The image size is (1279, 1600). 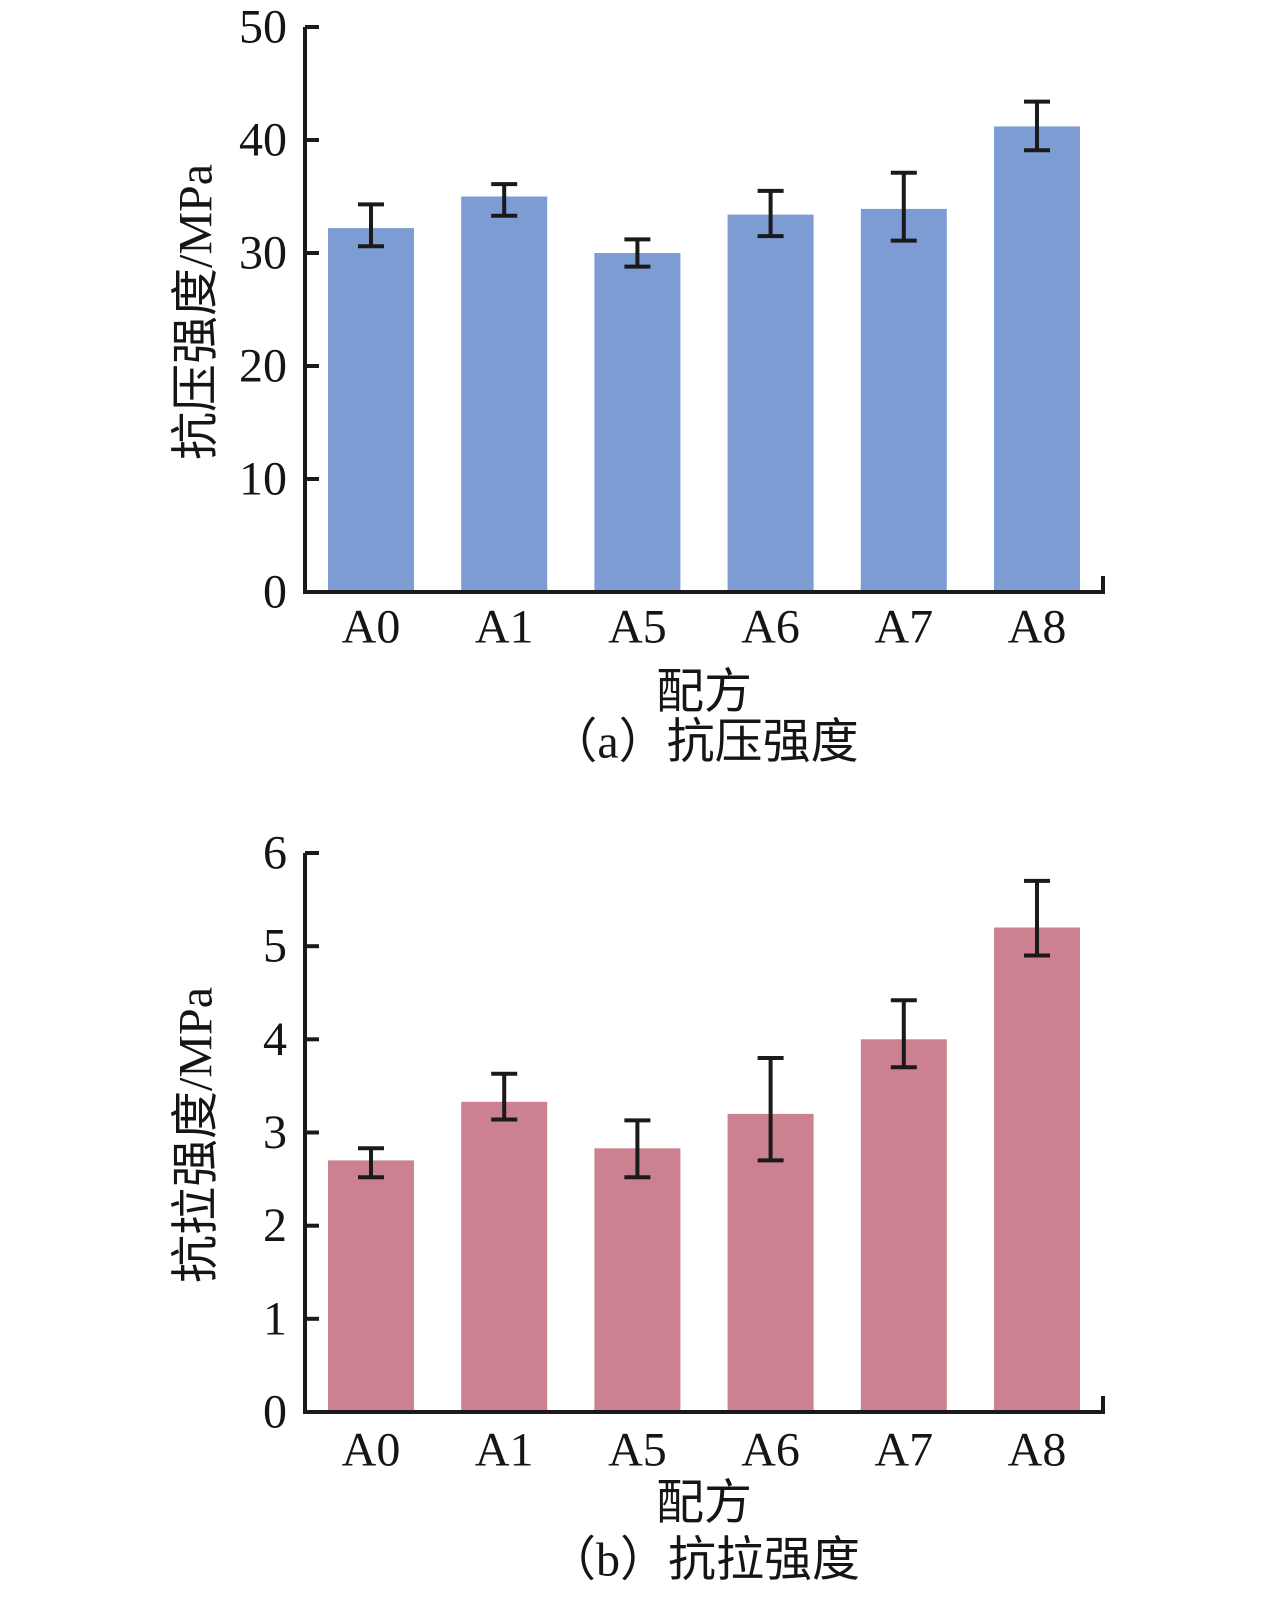 I want to click on y-tick-label: 2, so click(x=275, y=1225).